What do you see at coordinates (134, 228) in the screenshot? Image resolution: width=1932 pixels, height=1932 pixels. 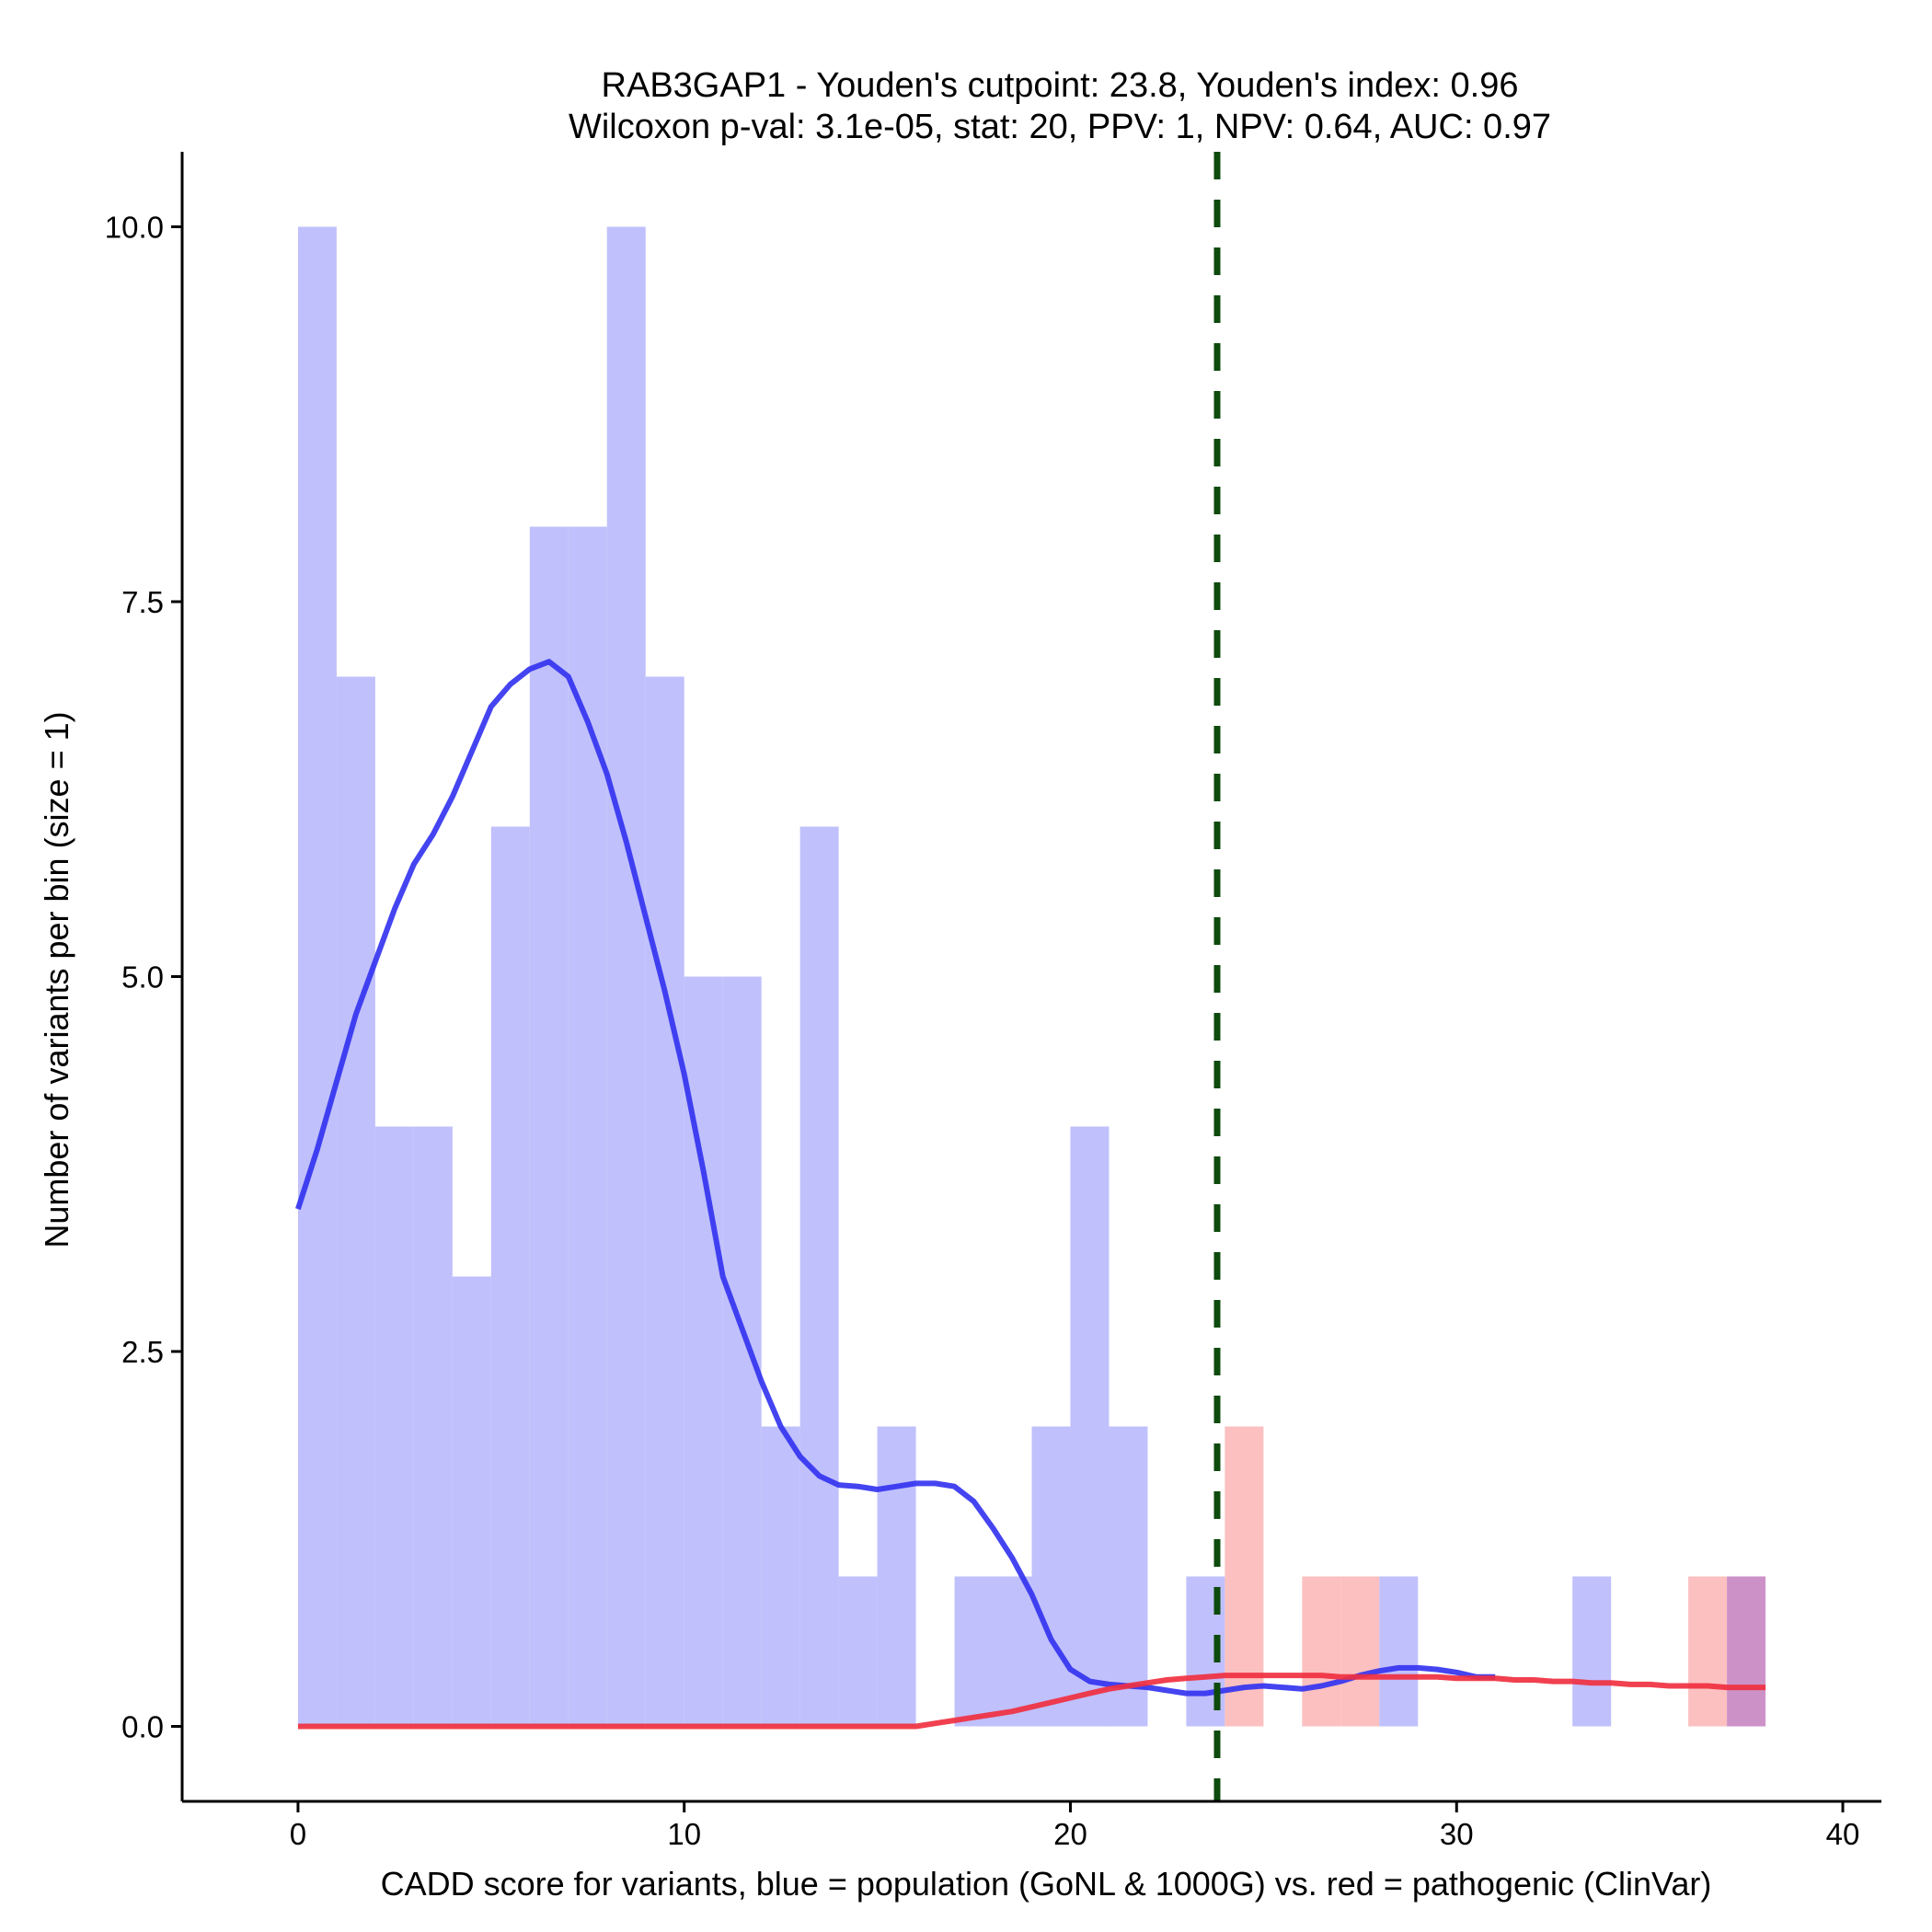 I see `y-tick-label: 10.0` at bounding box center [134, 228].